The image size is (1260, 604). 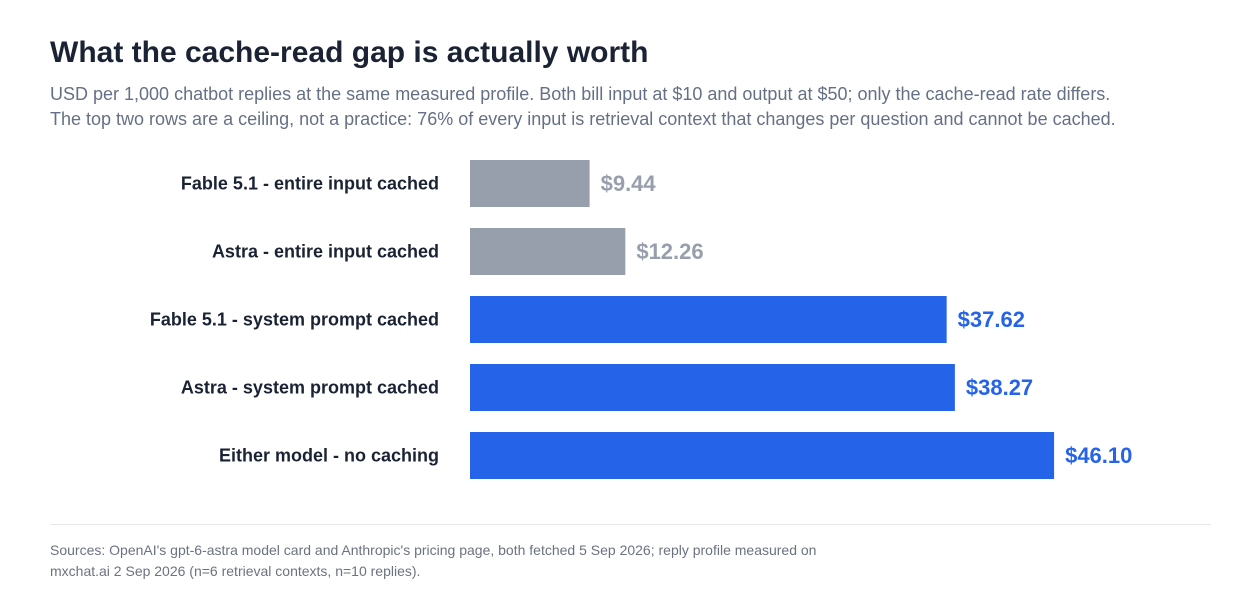 What do you see at coordinates (310, 184) in the screenshot?
I see `category-label: Fable 5.1 - entire input cached` at bounding box center [310, 184].